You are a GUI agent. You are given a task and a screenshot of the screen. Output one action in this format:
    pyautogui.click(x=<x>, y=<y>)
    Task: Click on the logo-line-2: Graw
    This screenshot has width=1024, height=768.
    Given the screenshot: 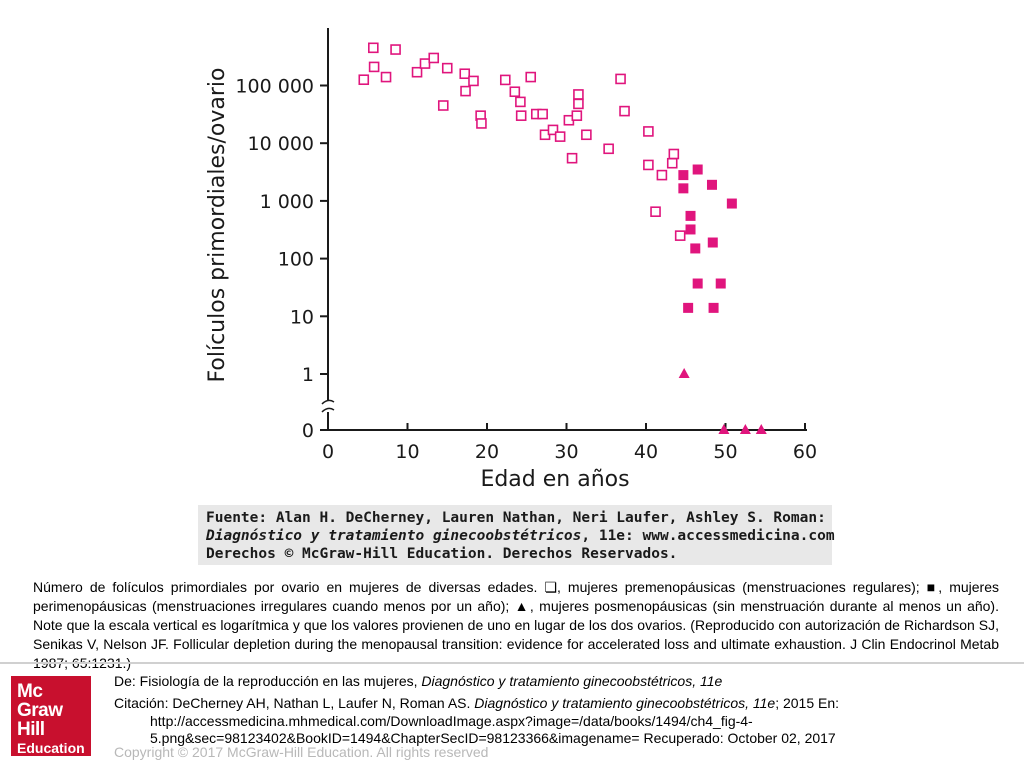 What is the action you would take?
    pyautogui.click(x=40, y=710)
    